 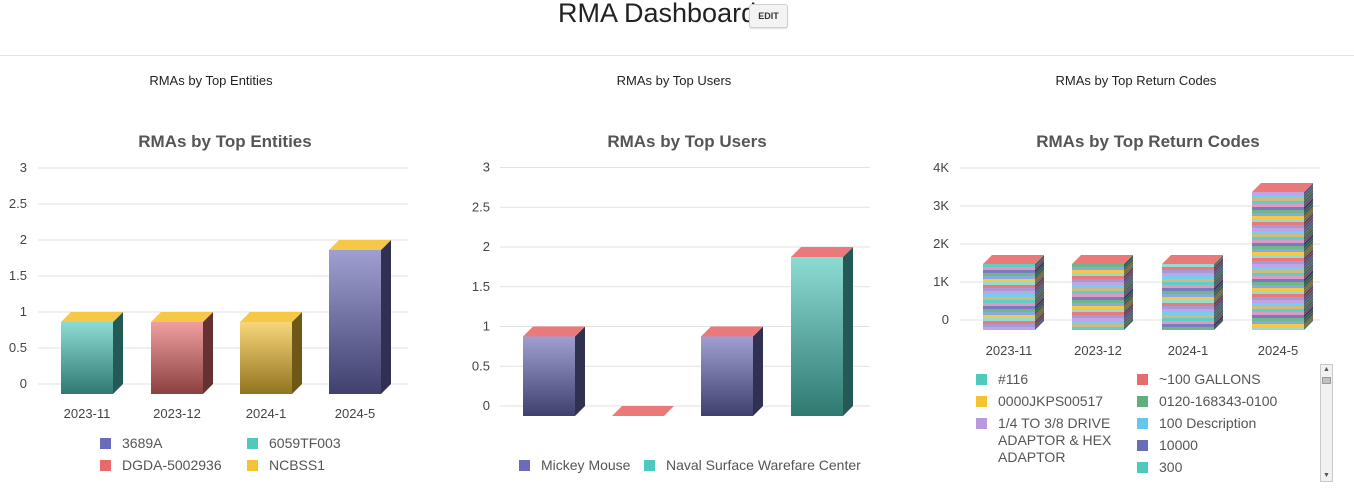 I want to click on legend-label: 3689A, so click(x=142, y=443).